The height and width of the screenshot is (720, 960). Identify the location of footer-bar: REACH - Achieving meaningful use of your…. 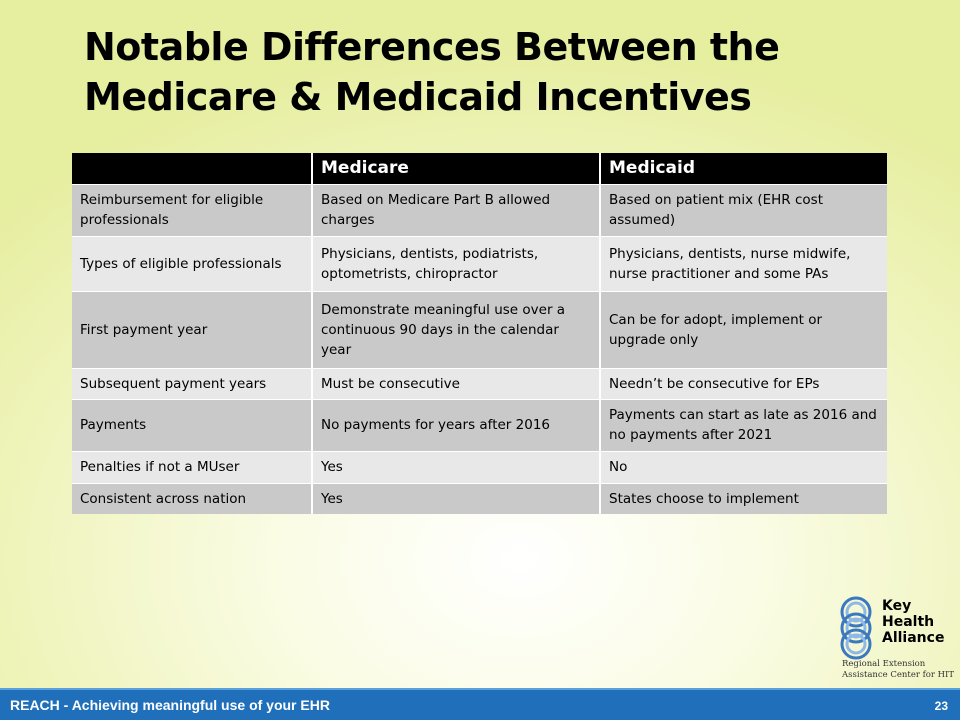
(480, 704).